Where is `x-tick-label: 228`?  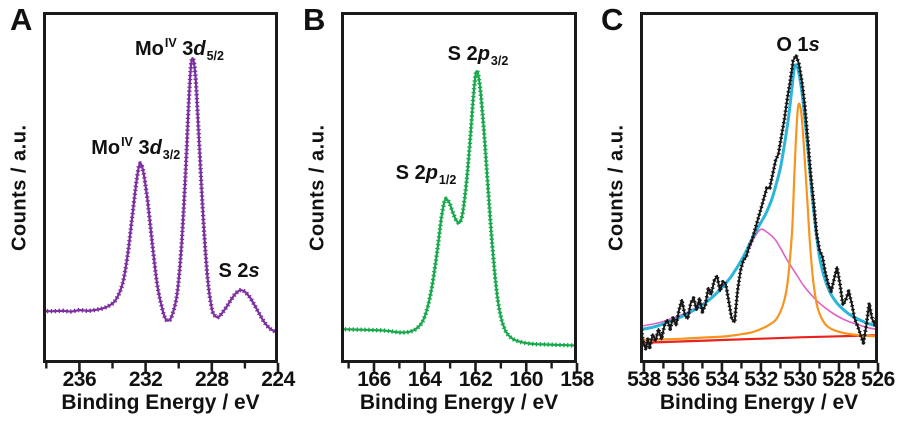
x-tick-label: 228 is located at coordinates (212, 379).